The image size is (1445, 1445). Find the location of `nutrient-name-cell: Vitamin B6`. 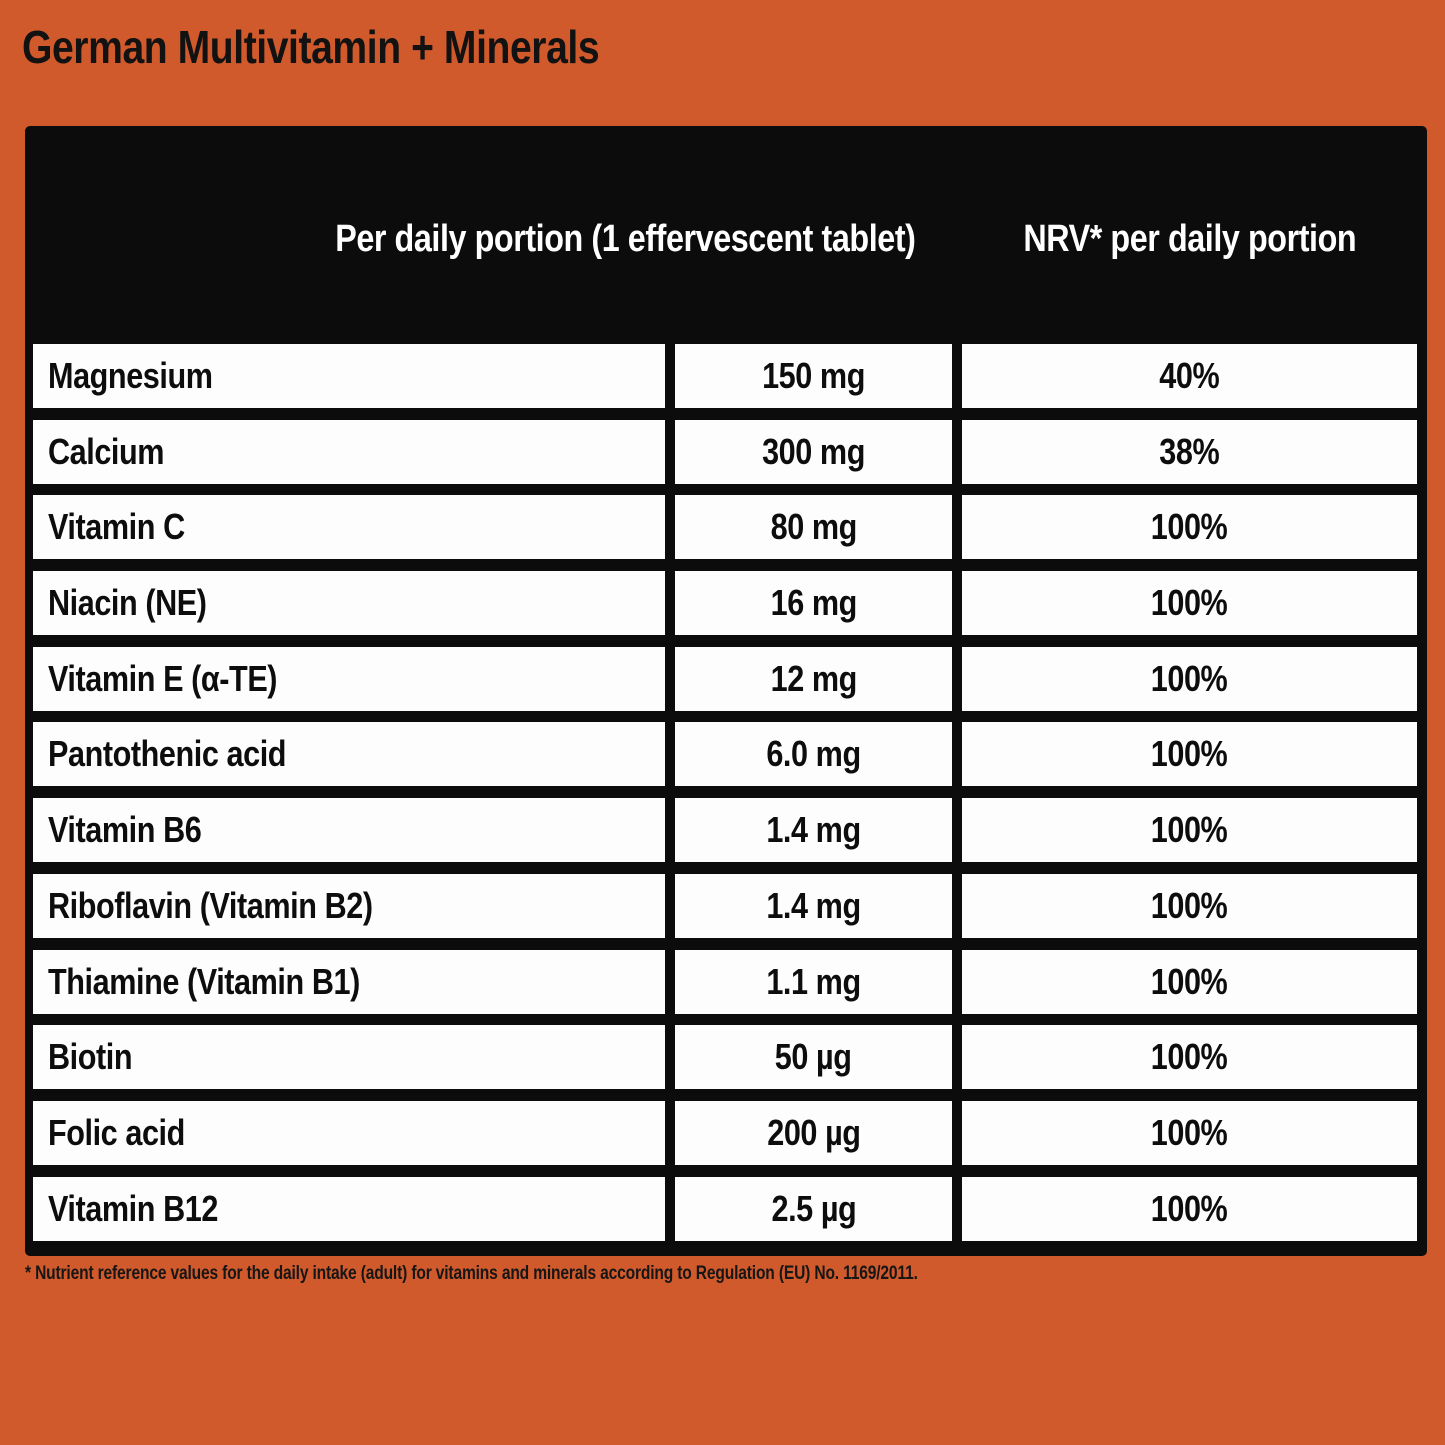

nutrient-name-cell: Vitamin B6 is located at coordinates (349, 830).